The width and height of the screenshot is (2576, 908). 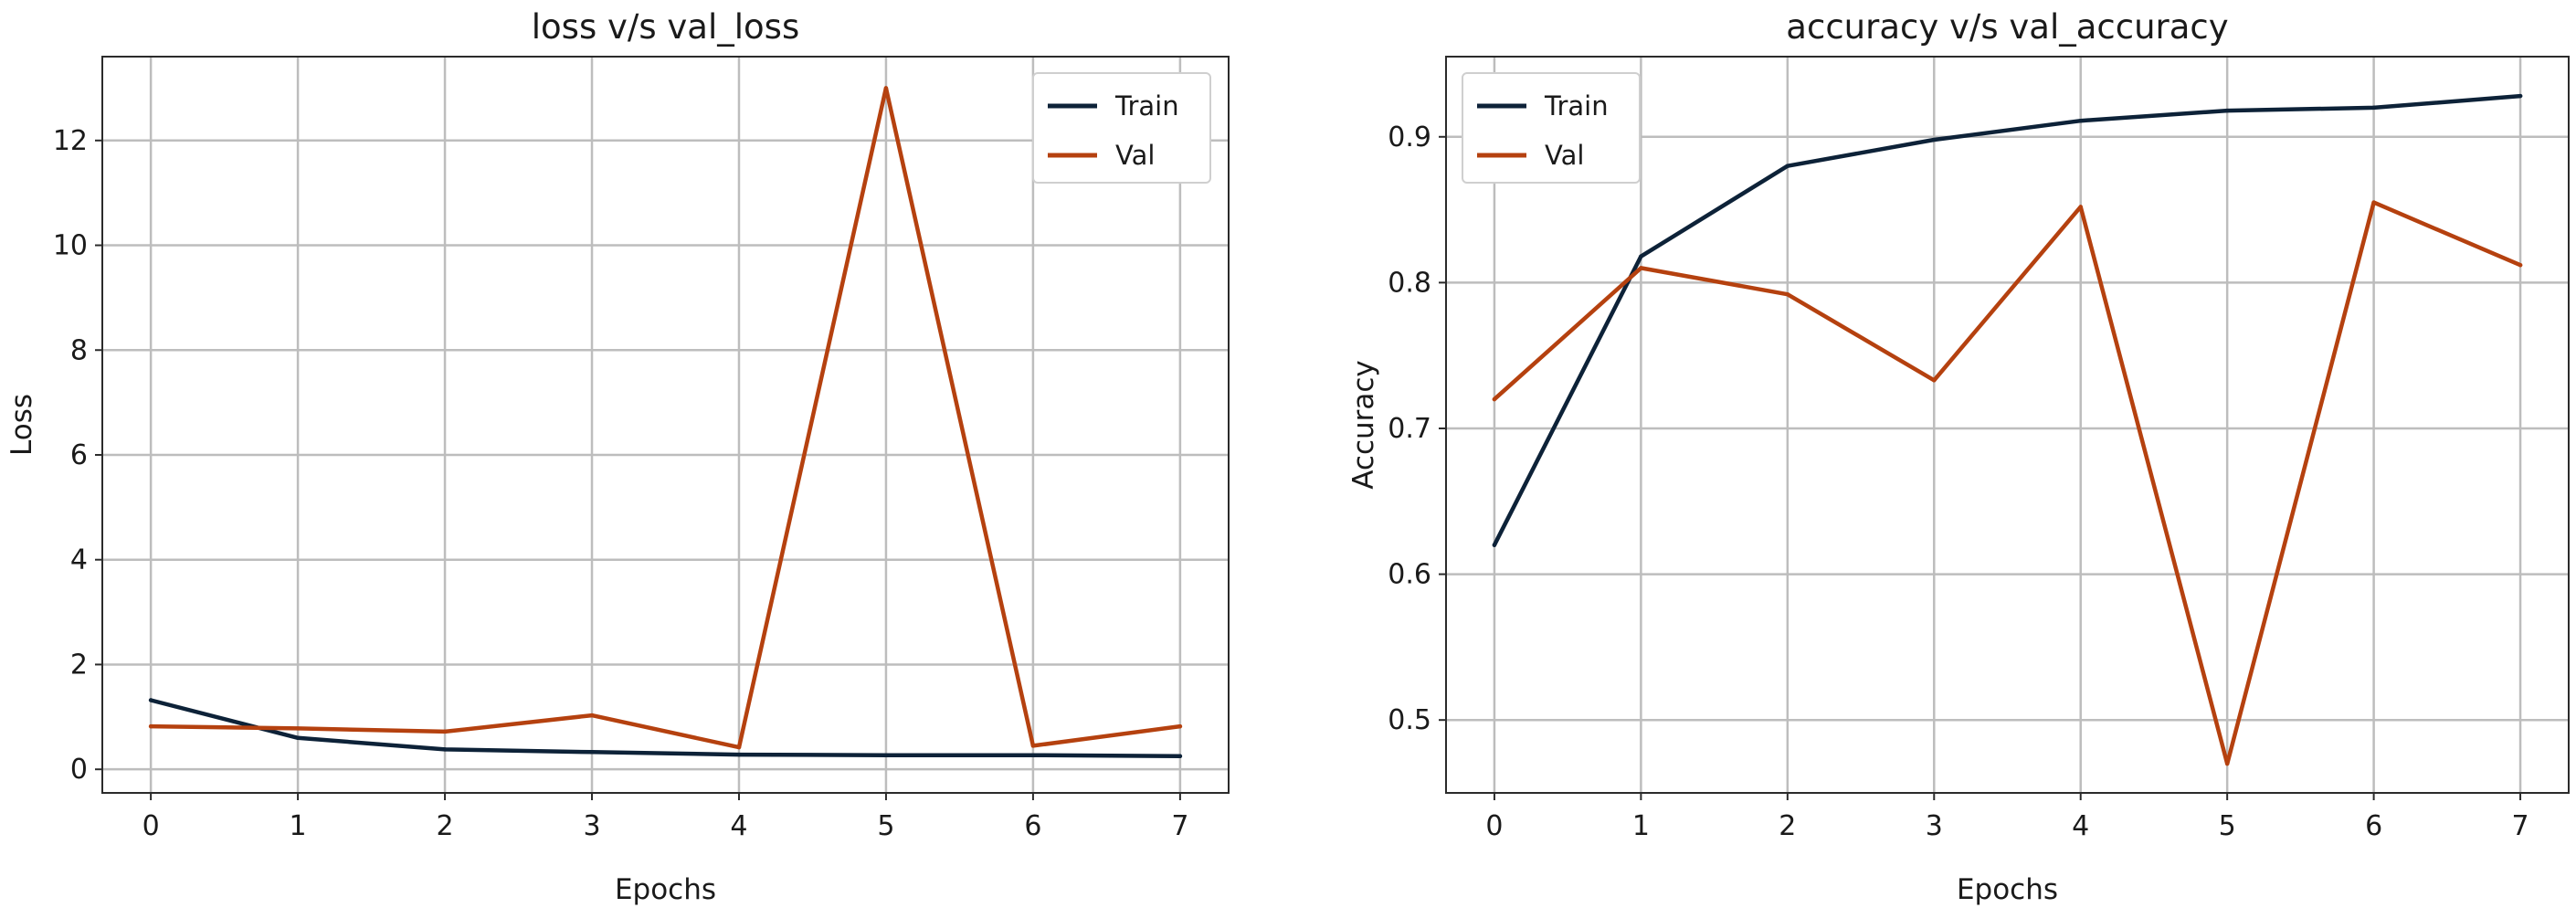 What do you see at coordinates (70, 141) in the screenshot?
I see `y-tick-label: 12` at bounding box center [70, 141].